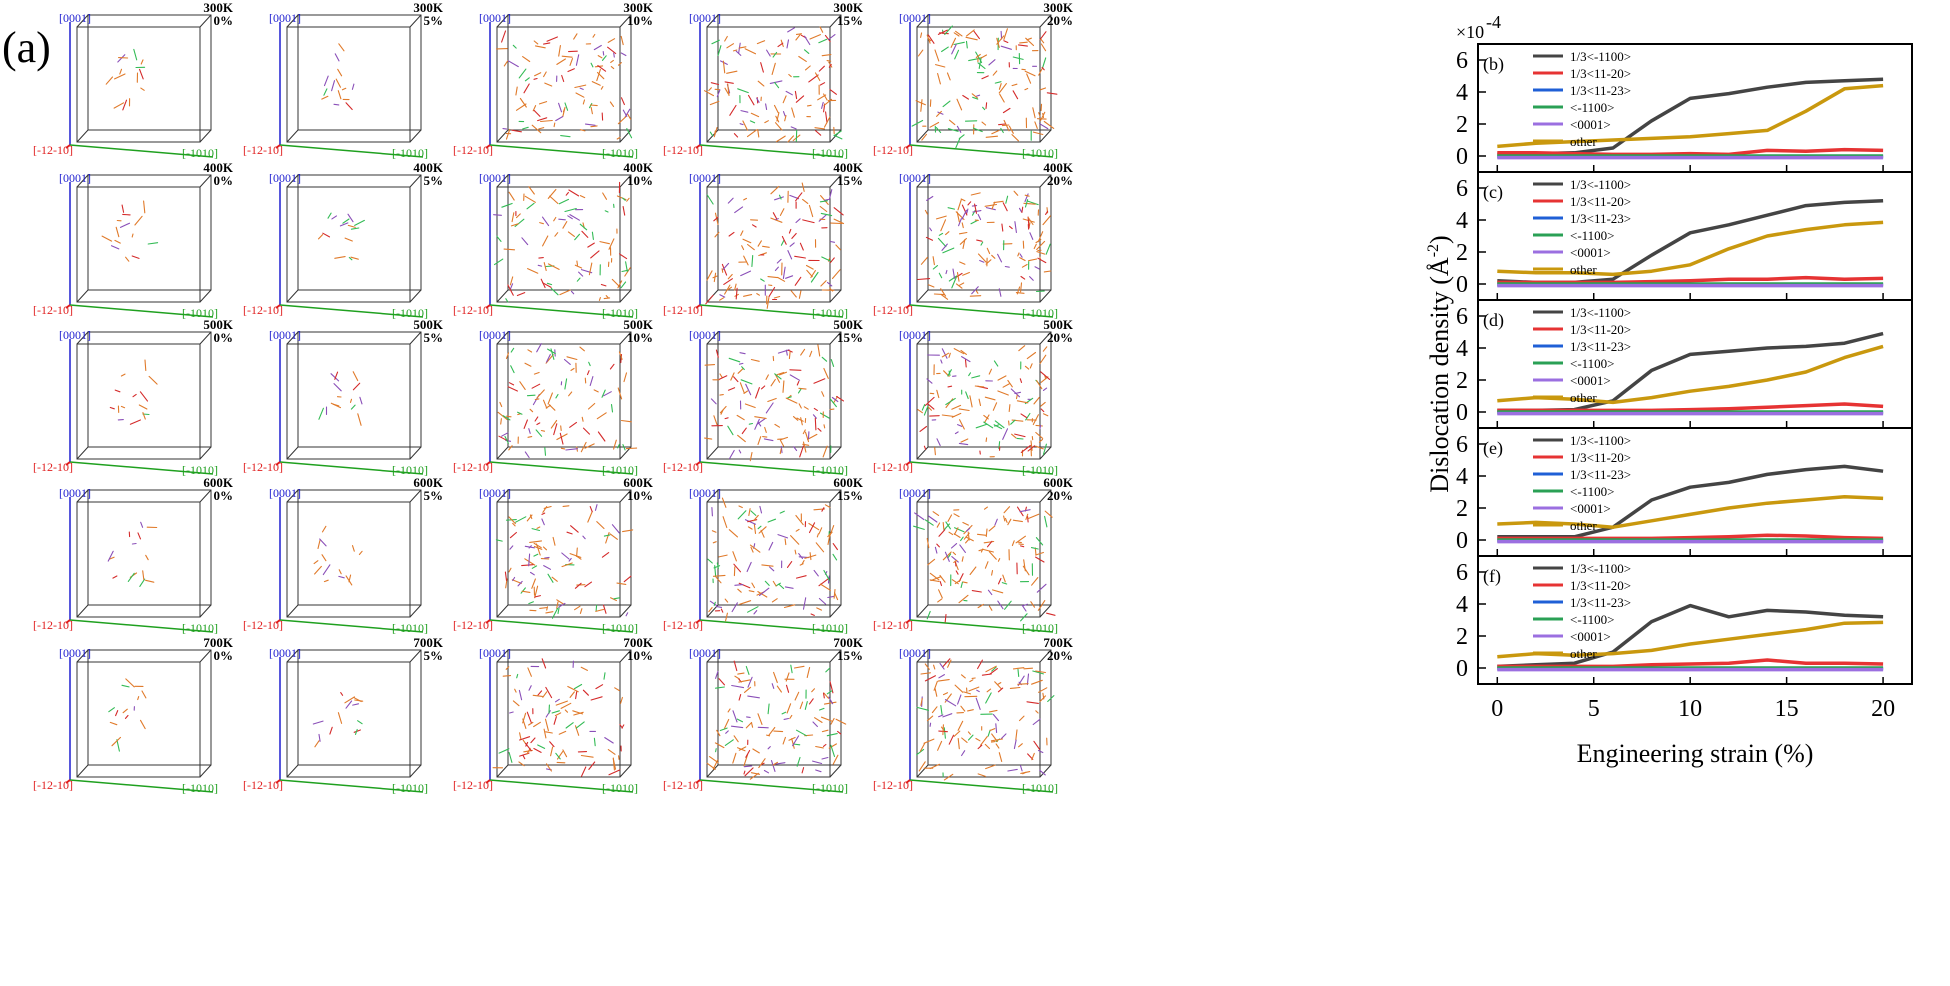 The width and height of the screenshot is (1950, 986). What do you see at coordinates (68, 306) in the screenshot?
I see `x-axis-line` at bounding box center [68, 306].